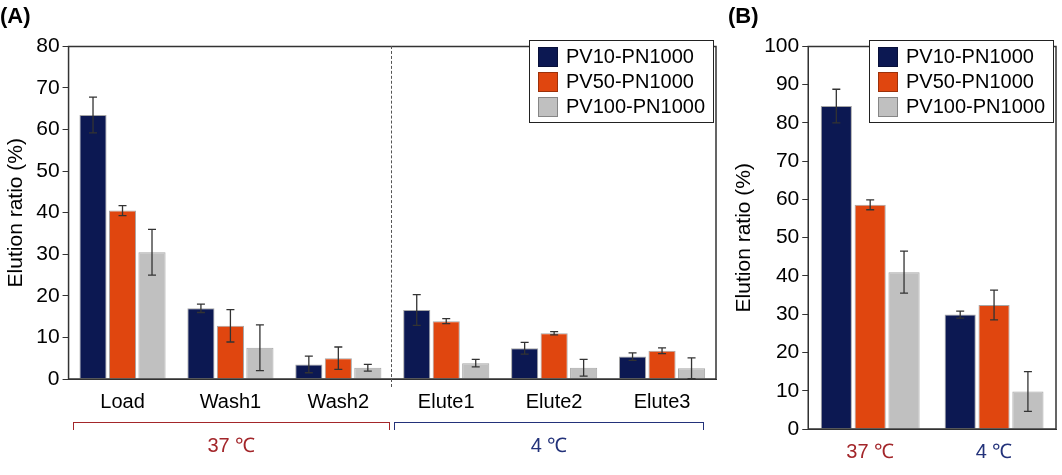 This screenshot has height=475, width=1062. What do you see at coordinates (787, 83) in the screenshot?
I see `y-tick-label: 90` at bounding box center [787, 83].